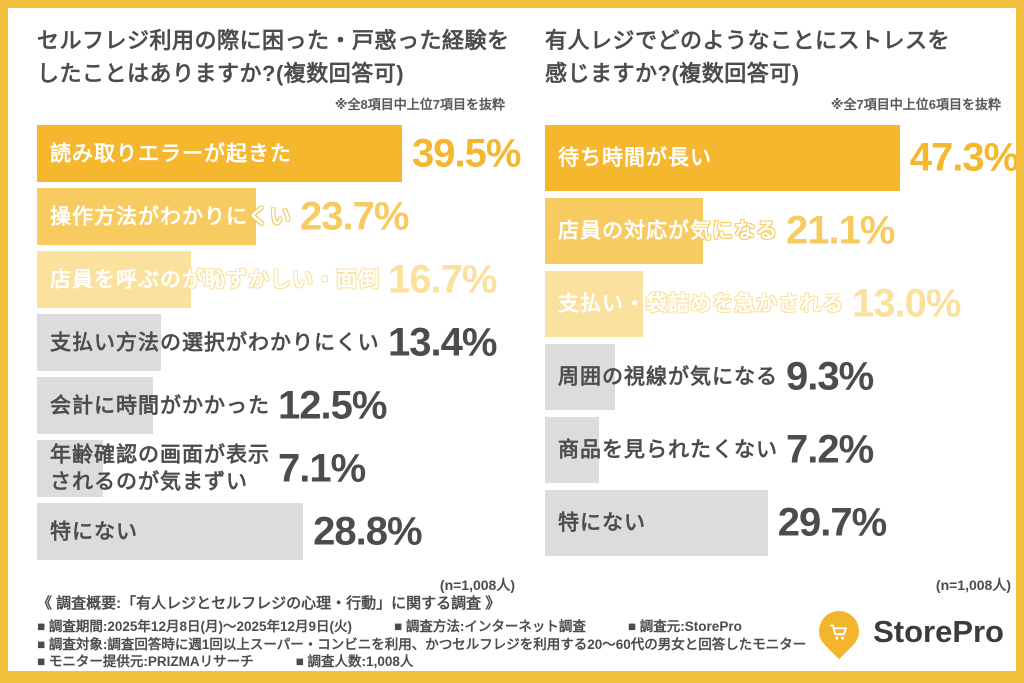 The image size is (1024, 683). I want to click on bar-row: 支払い・袋詰めを急かされる 13.0%, so click(780, 304).